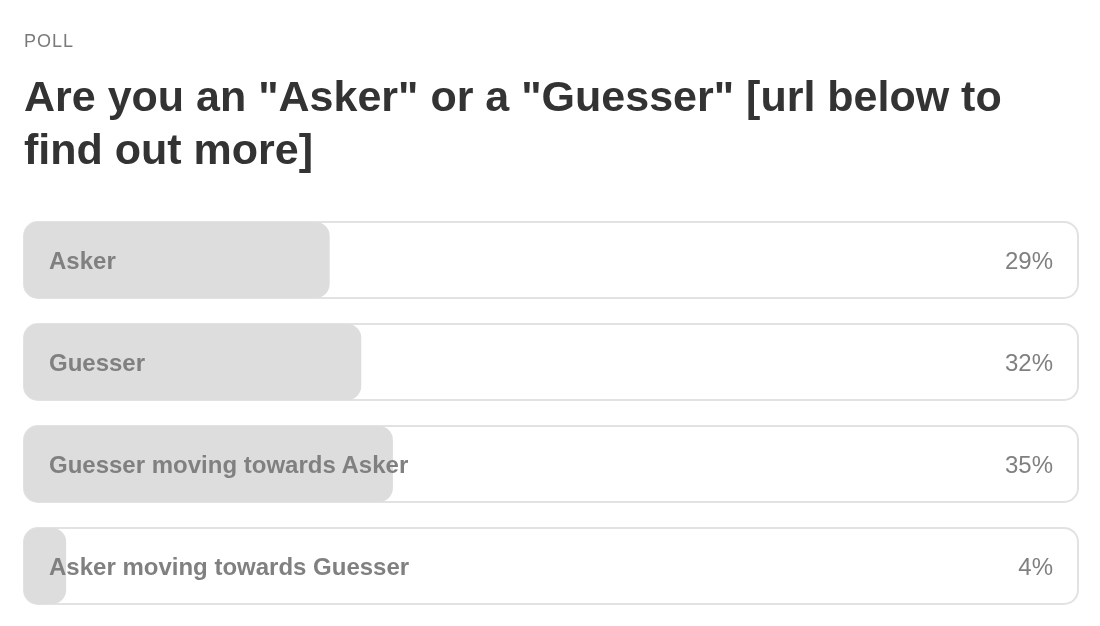  What do you see at coordinates (82, 260) in the screenshot?
I see `y-tick-label: Asker` at bounding box center [82, 260].